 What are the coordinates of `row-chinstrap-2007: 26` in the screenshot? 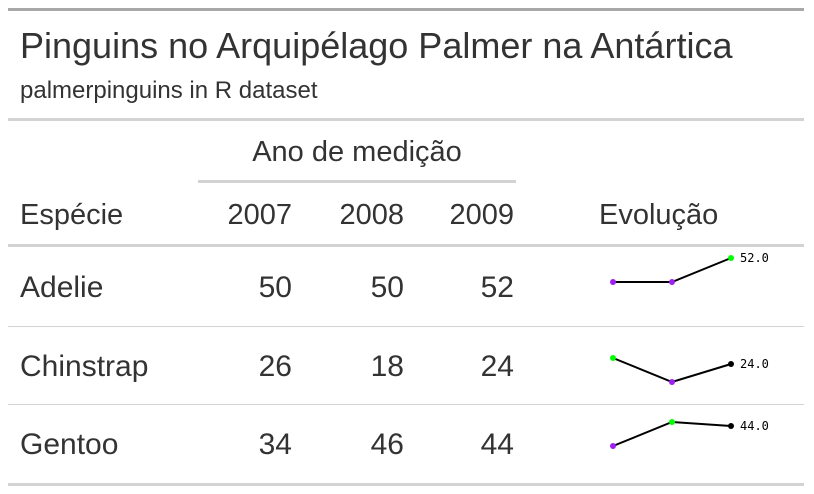 It's located at (275, 366).